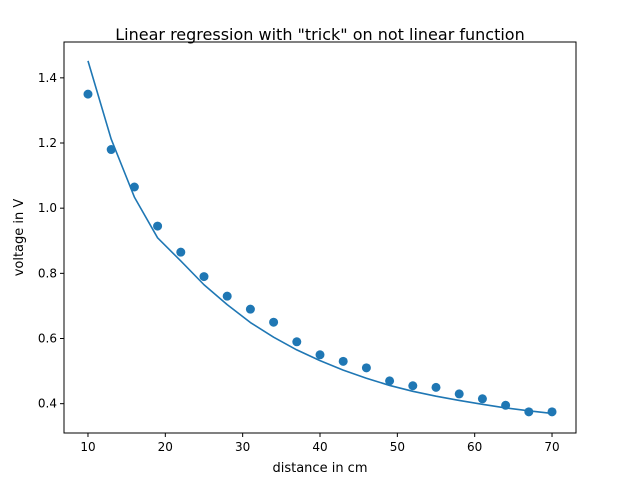 This screenshot has height=480, width=640. I want to click on x-tick-label: 70, so click(551, 447).